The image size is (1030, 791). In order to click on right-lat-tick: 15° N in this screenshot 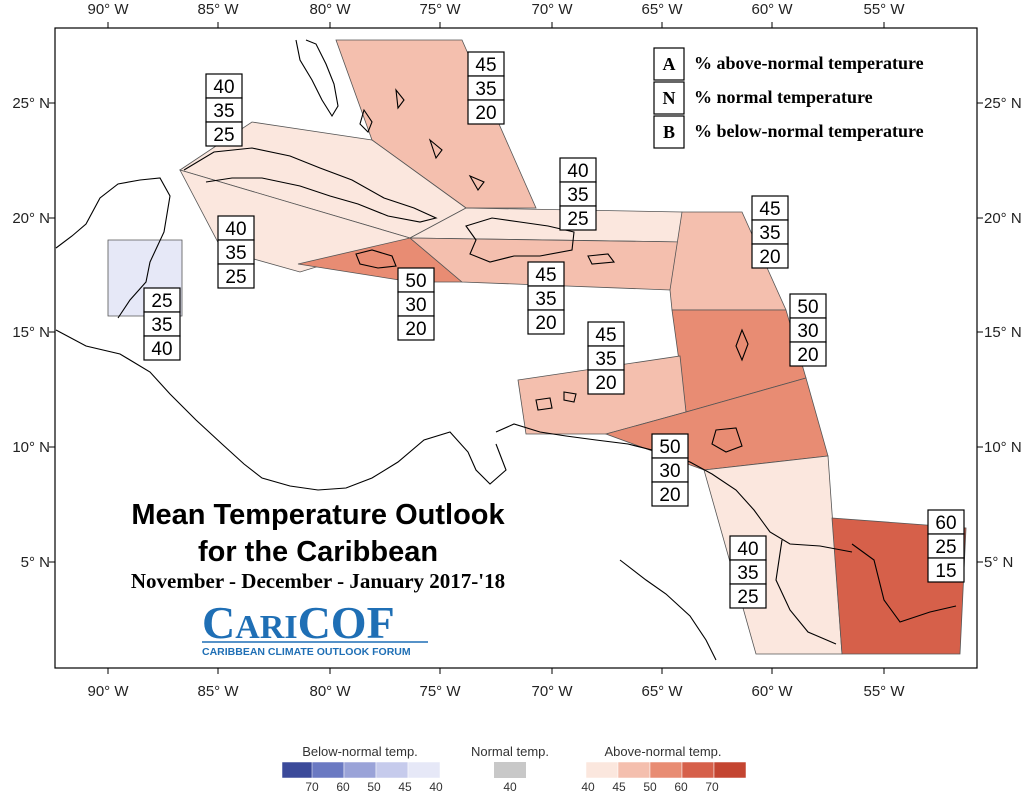, I will do `click(1003, 332)`.